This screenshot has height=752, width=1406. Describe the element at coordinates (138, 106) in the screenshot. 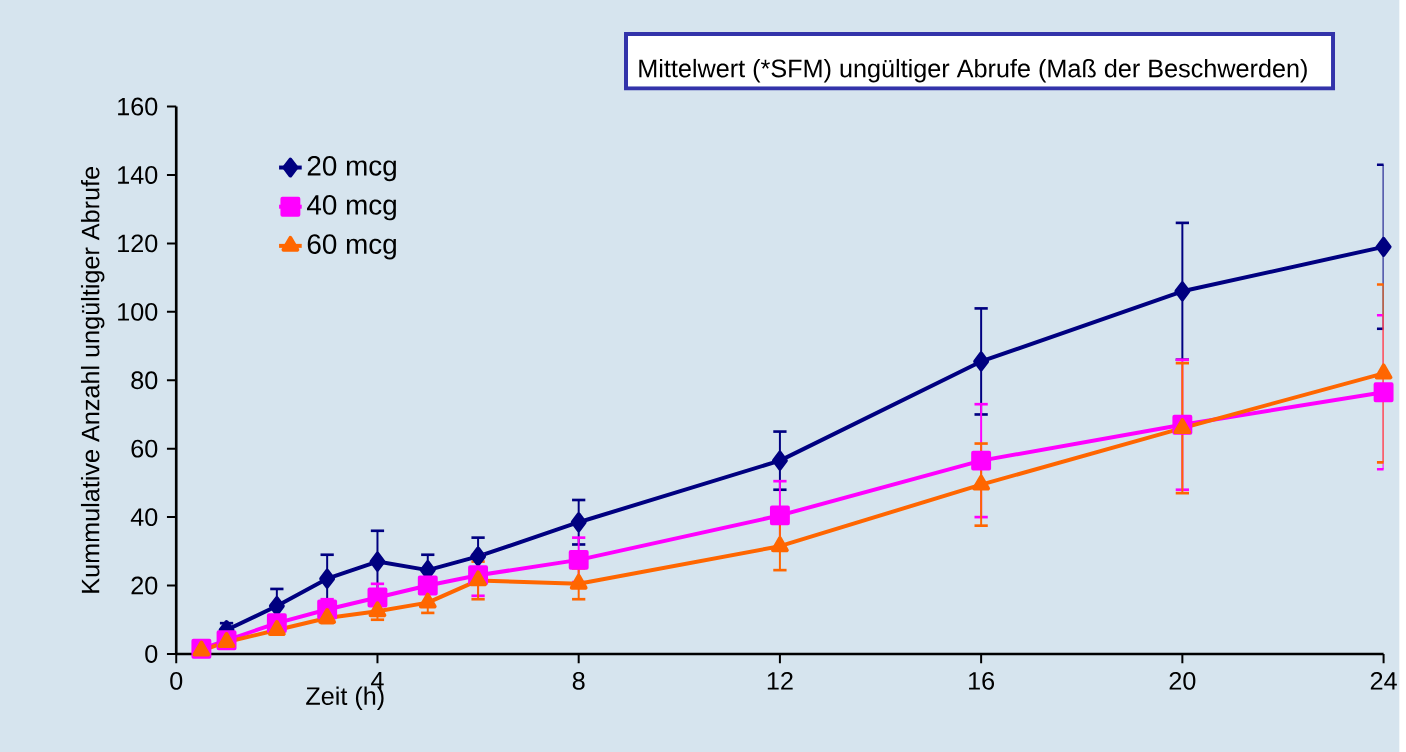

I see `y-tick-label: 160` at that location.